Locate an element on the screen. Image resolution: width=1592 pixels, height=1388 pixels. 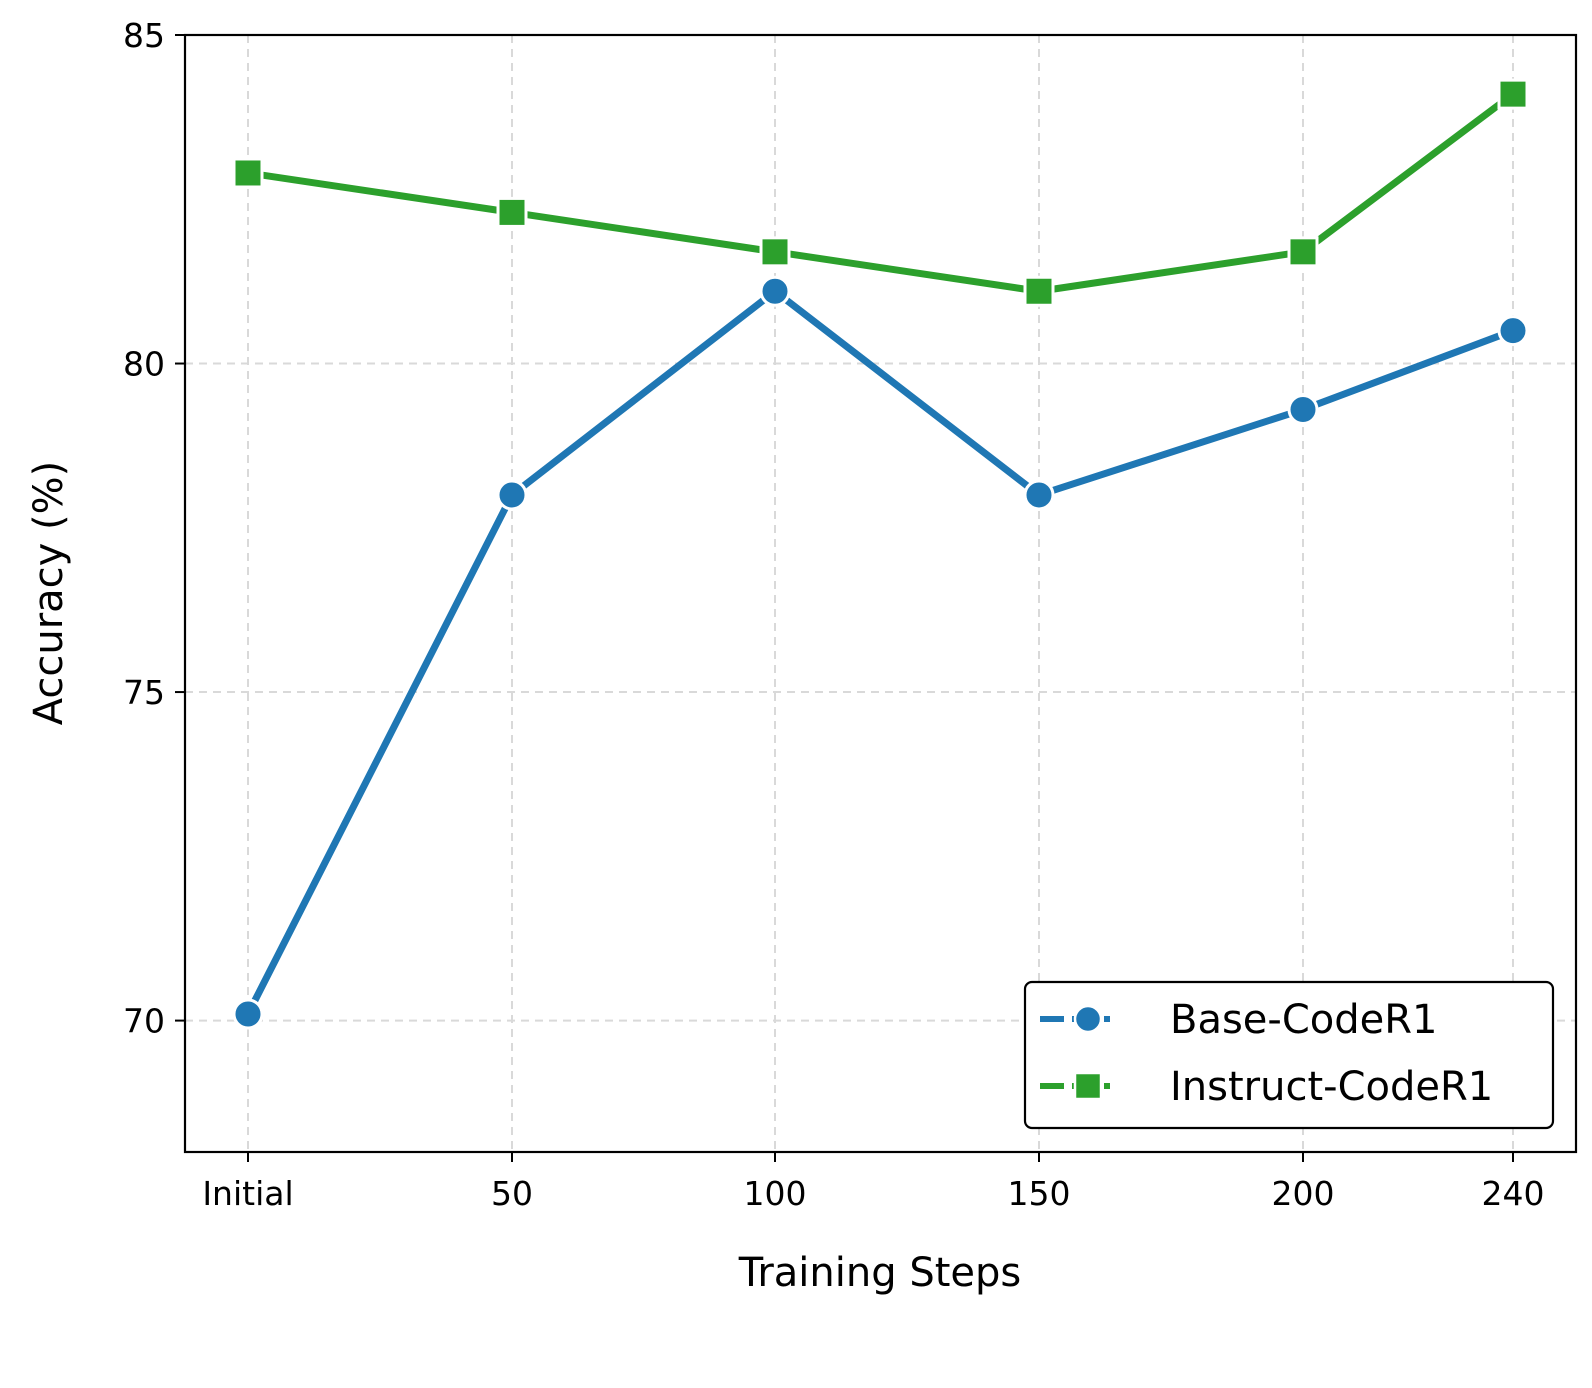
x-tick-label: 50 is located at coordinates (512, 1193).